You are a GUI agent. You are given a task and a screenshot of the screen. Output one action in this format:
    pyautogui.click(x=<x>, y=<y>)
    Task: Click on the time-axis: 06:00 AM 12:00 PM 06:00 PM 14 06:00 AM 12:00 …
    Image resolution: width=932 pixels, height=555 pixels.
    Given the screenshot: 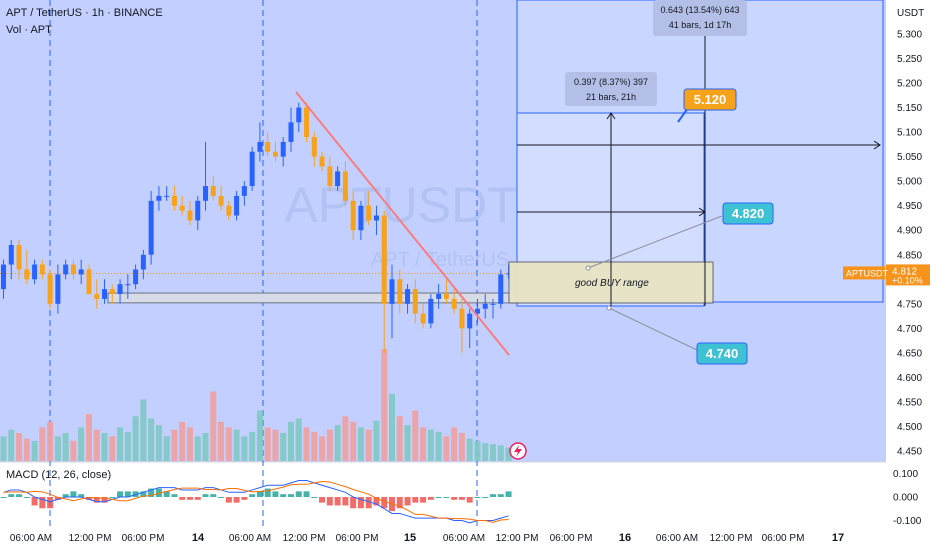 What is the action you would take?
    pyautogui.click(x=427, y=538)
    